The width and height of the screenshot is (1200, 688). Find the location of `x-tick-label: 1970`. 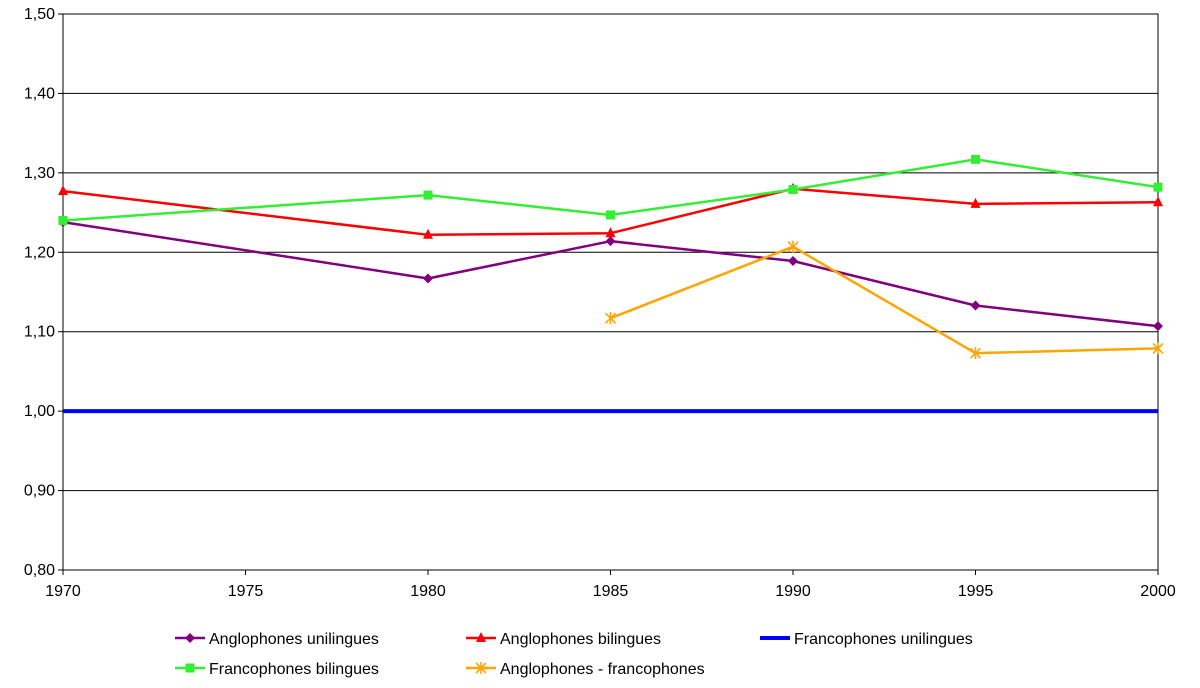

x-tick-label: 1970 is located at coordinates (63, 591).